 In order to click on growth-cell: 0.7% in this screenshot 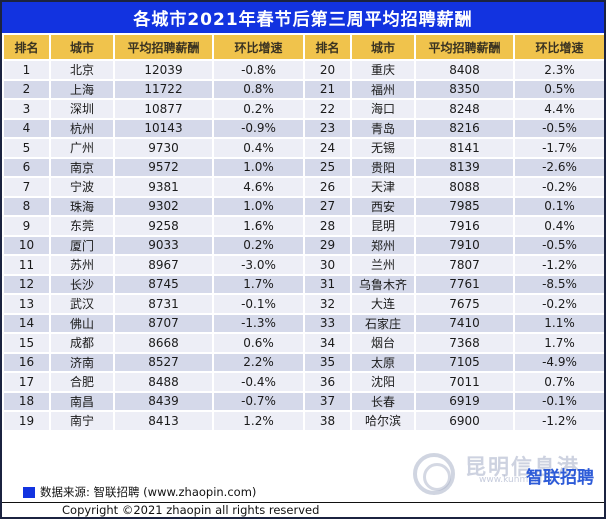, I will do `click(558, 382)`.